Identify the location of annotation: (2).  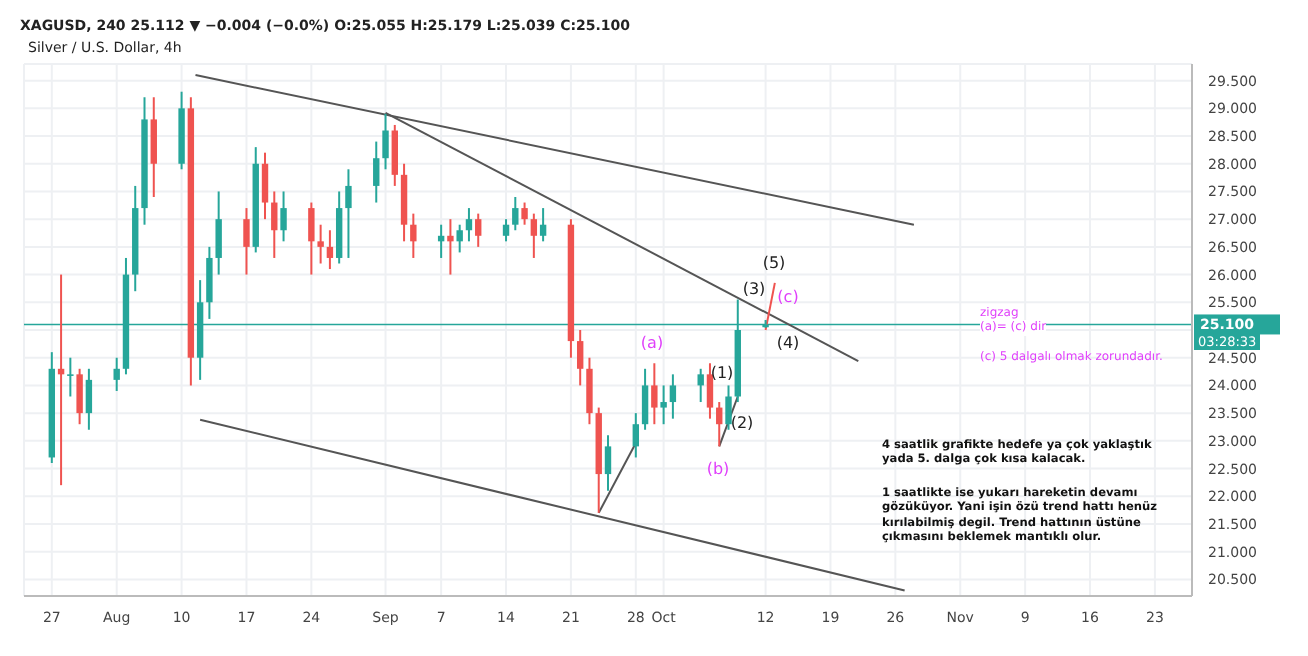
(742, 424).